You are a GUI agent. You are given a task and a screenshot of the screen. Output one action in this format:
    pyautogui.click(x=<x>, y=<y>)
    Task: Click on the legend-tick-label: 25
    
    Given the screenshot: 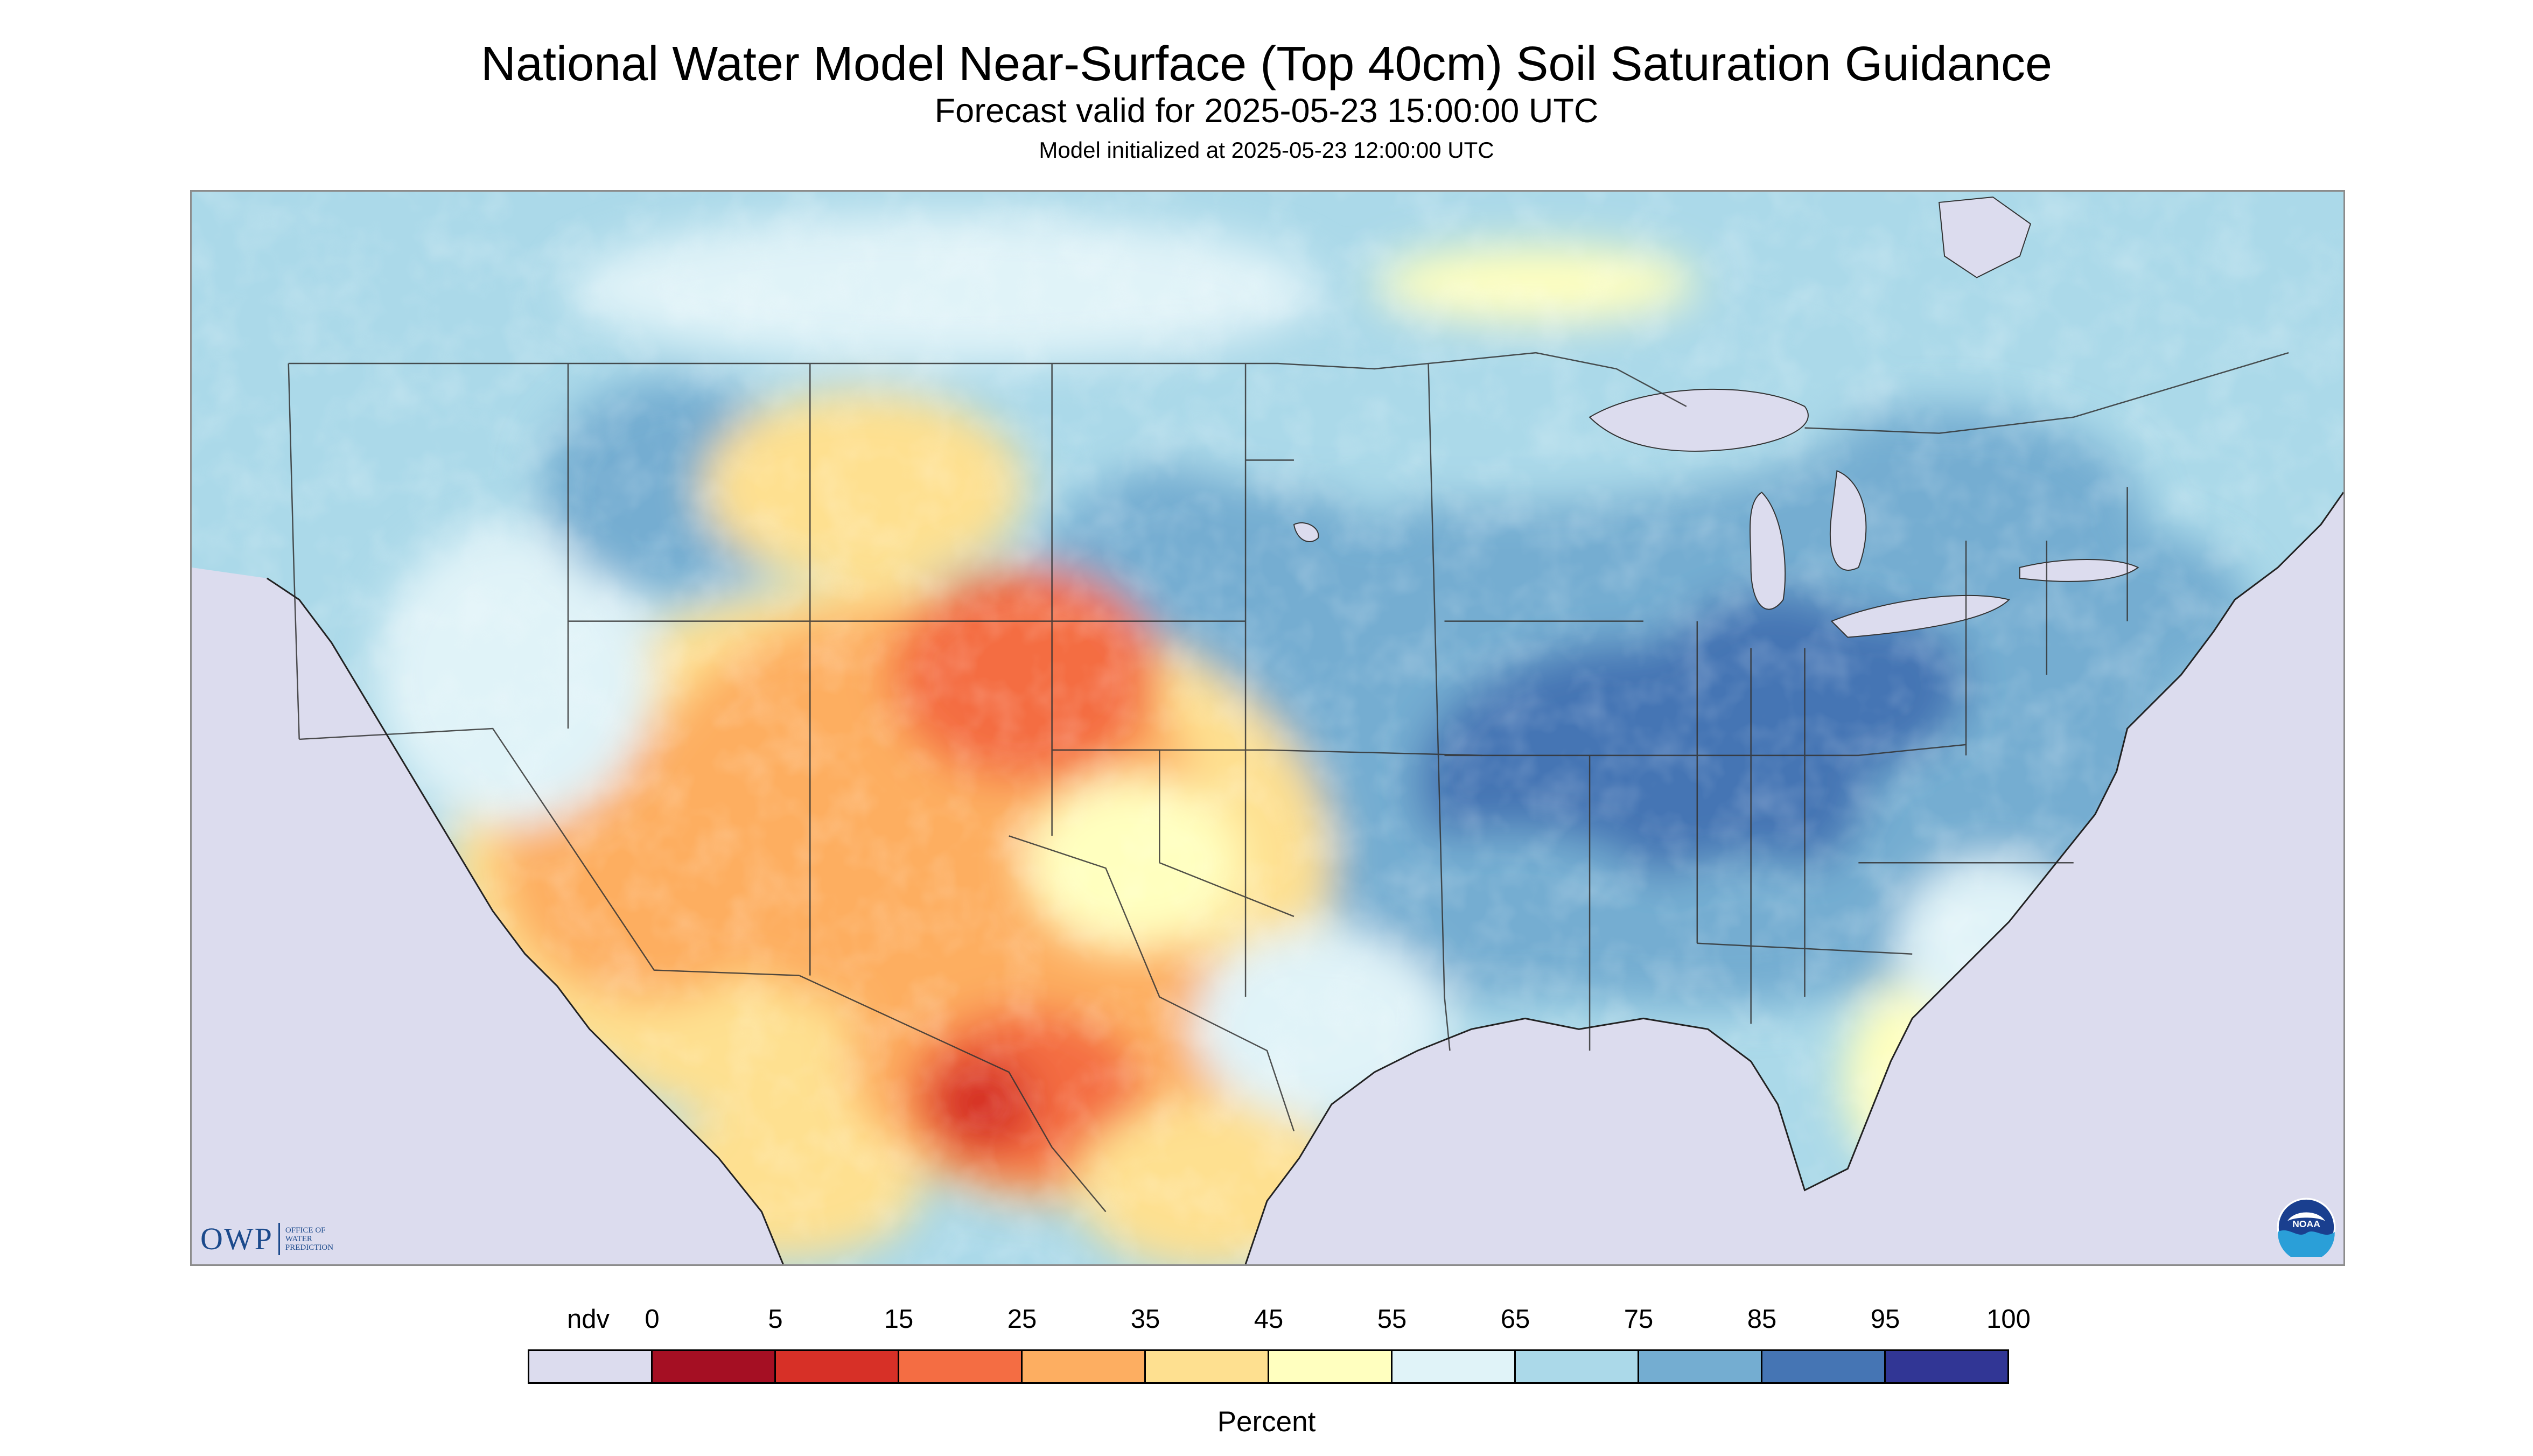 What is the action you would take?
    pyautogui.click(x=1022, y=1319)
    